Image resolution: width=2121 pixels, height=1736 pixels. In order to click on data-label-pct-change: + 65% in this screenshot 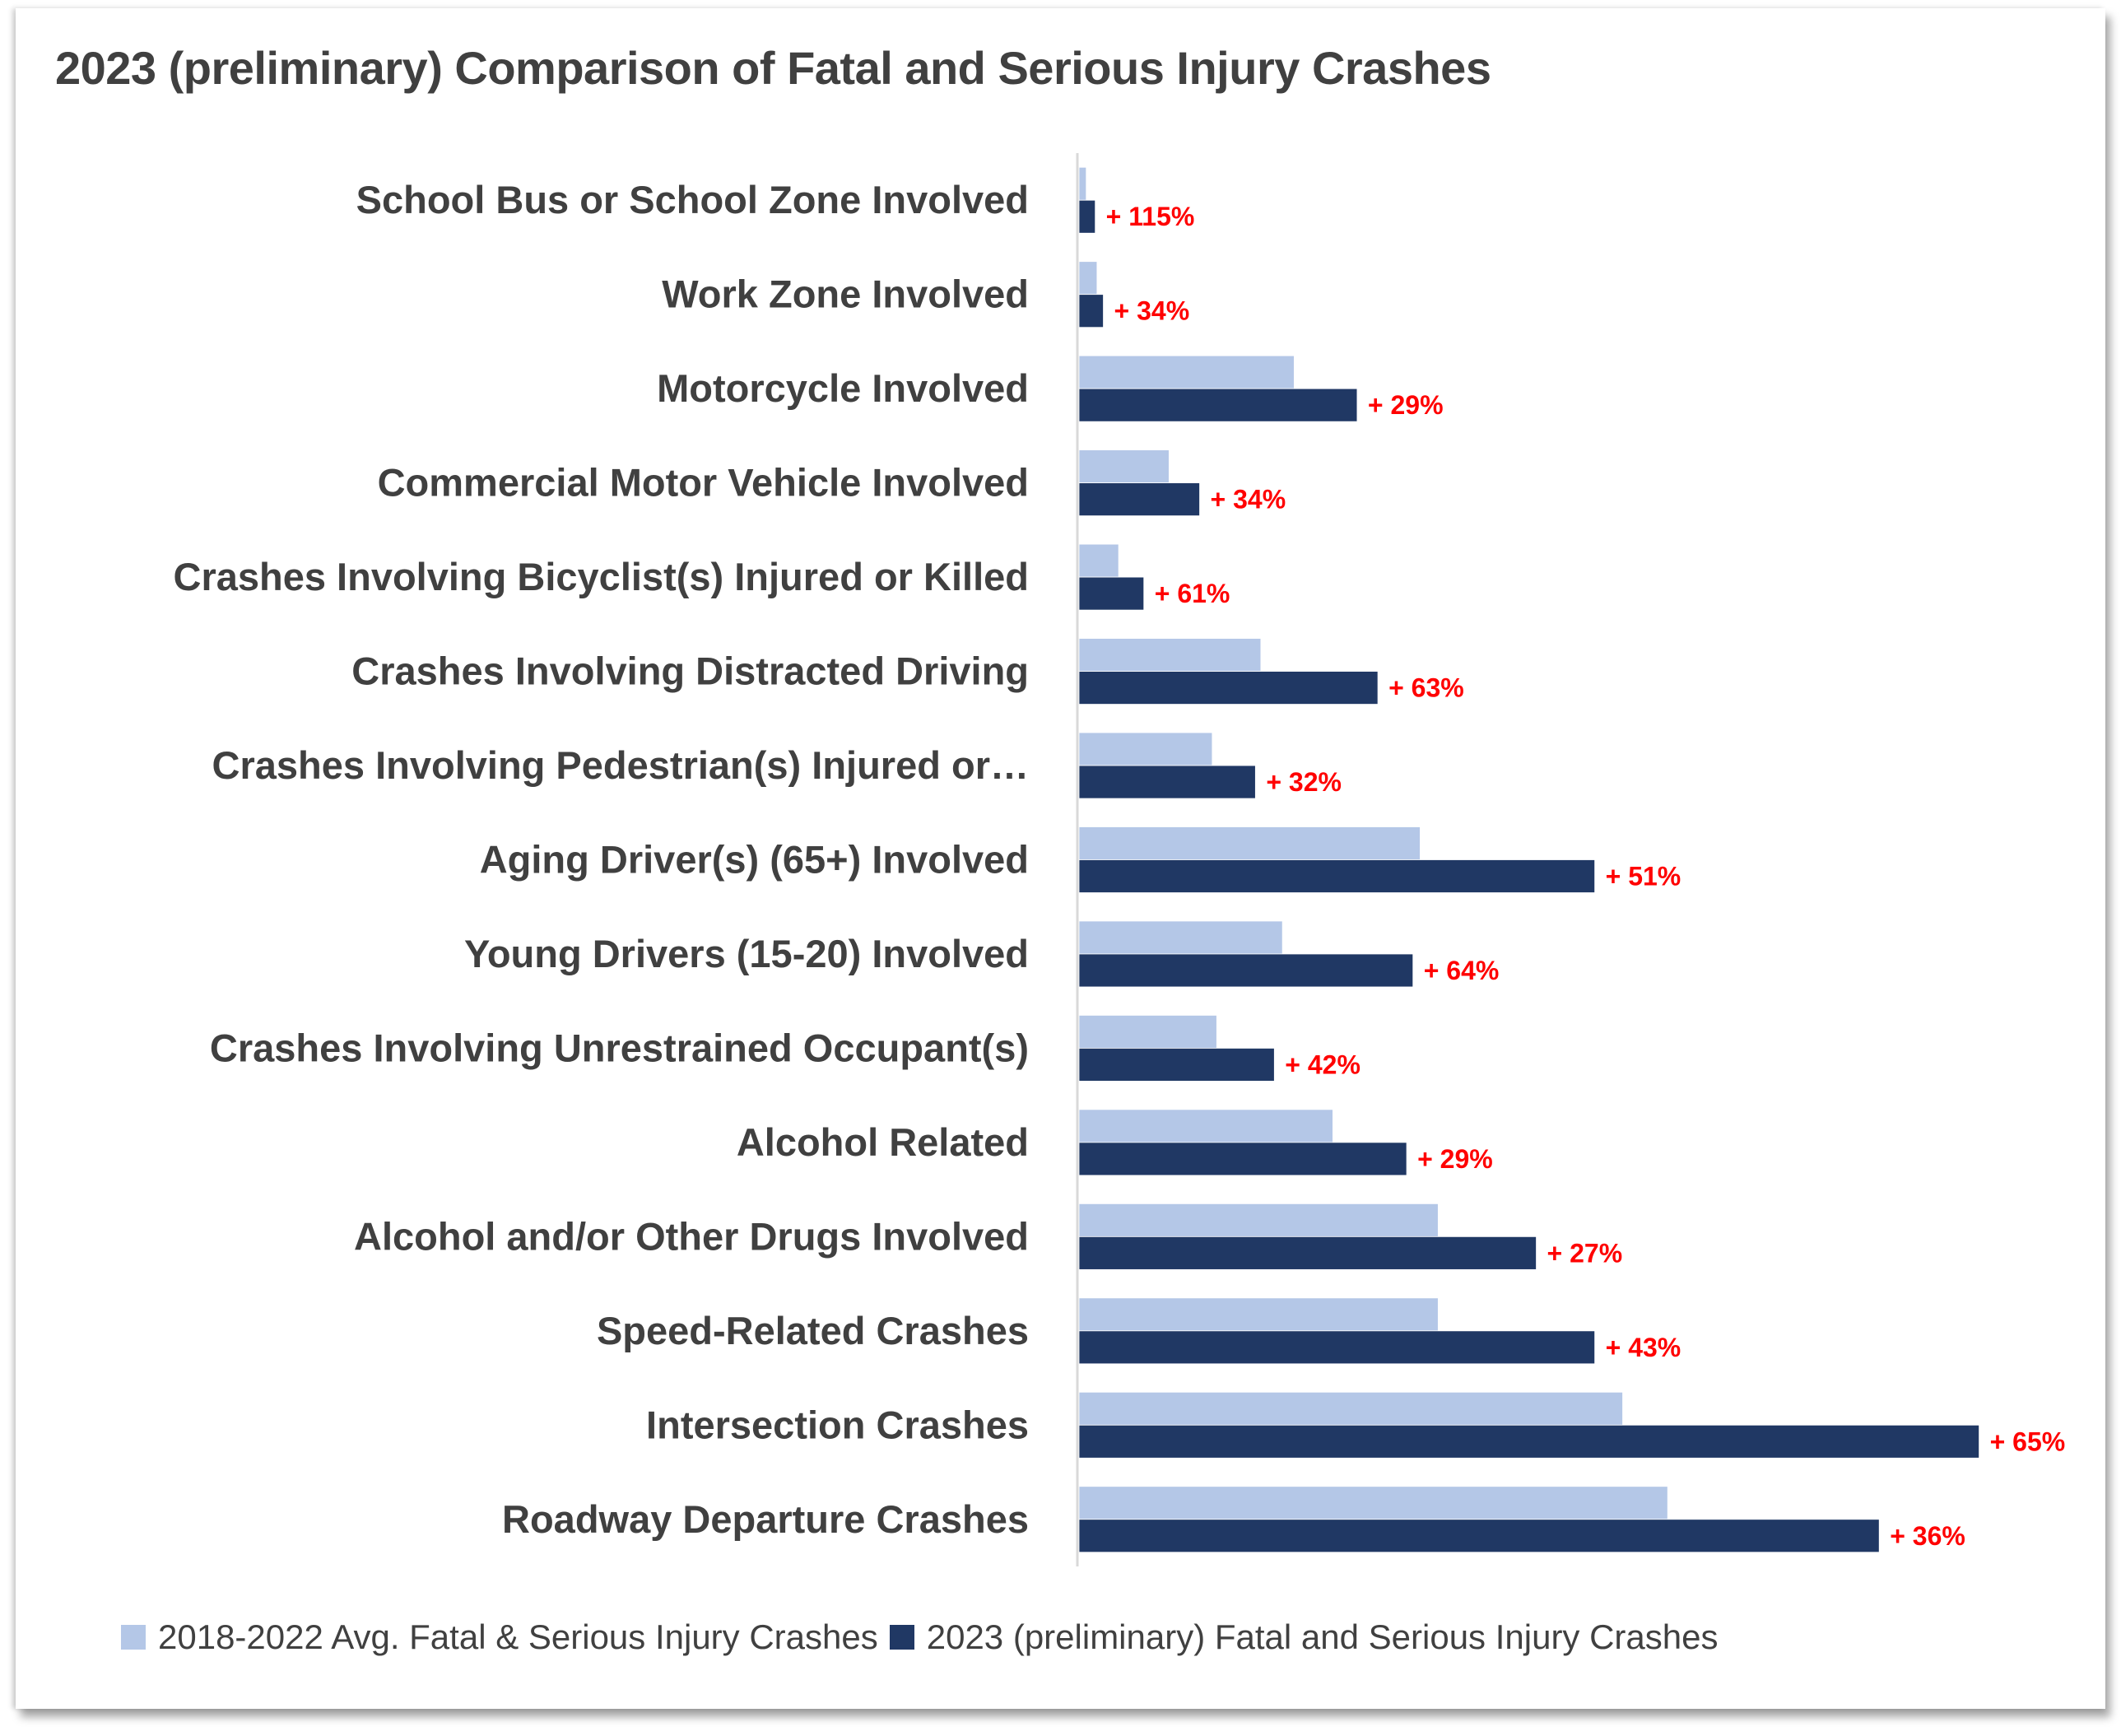, I will do `click(2028, 1441)`.